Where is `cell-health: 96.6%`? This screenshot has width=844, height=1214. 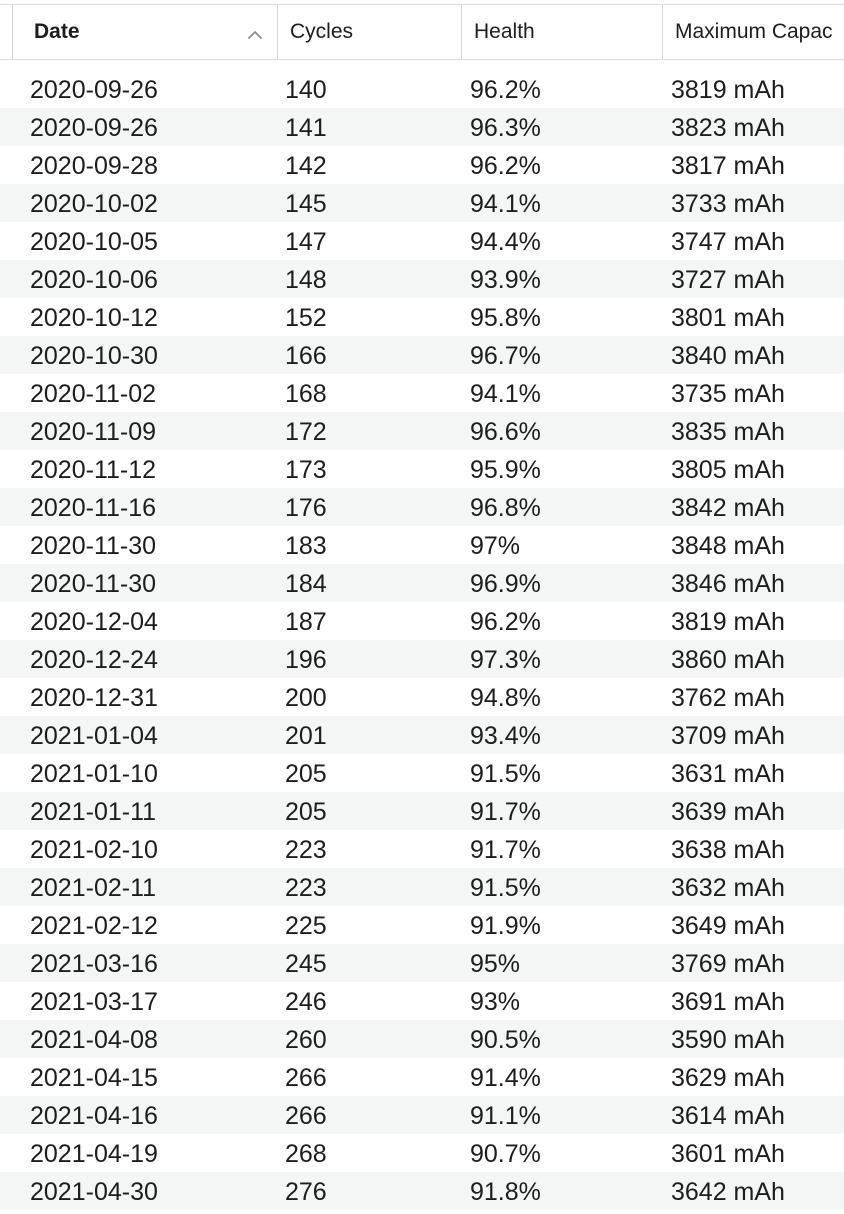
cell-health: 96.6% is located at coordinates (505, 432).